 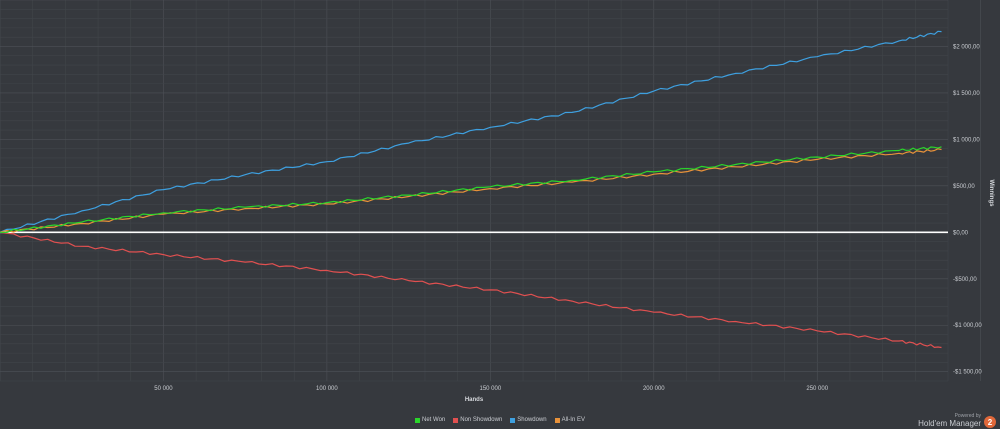 I want to click on legend-label: Net Won, so click(x=434, y=420).